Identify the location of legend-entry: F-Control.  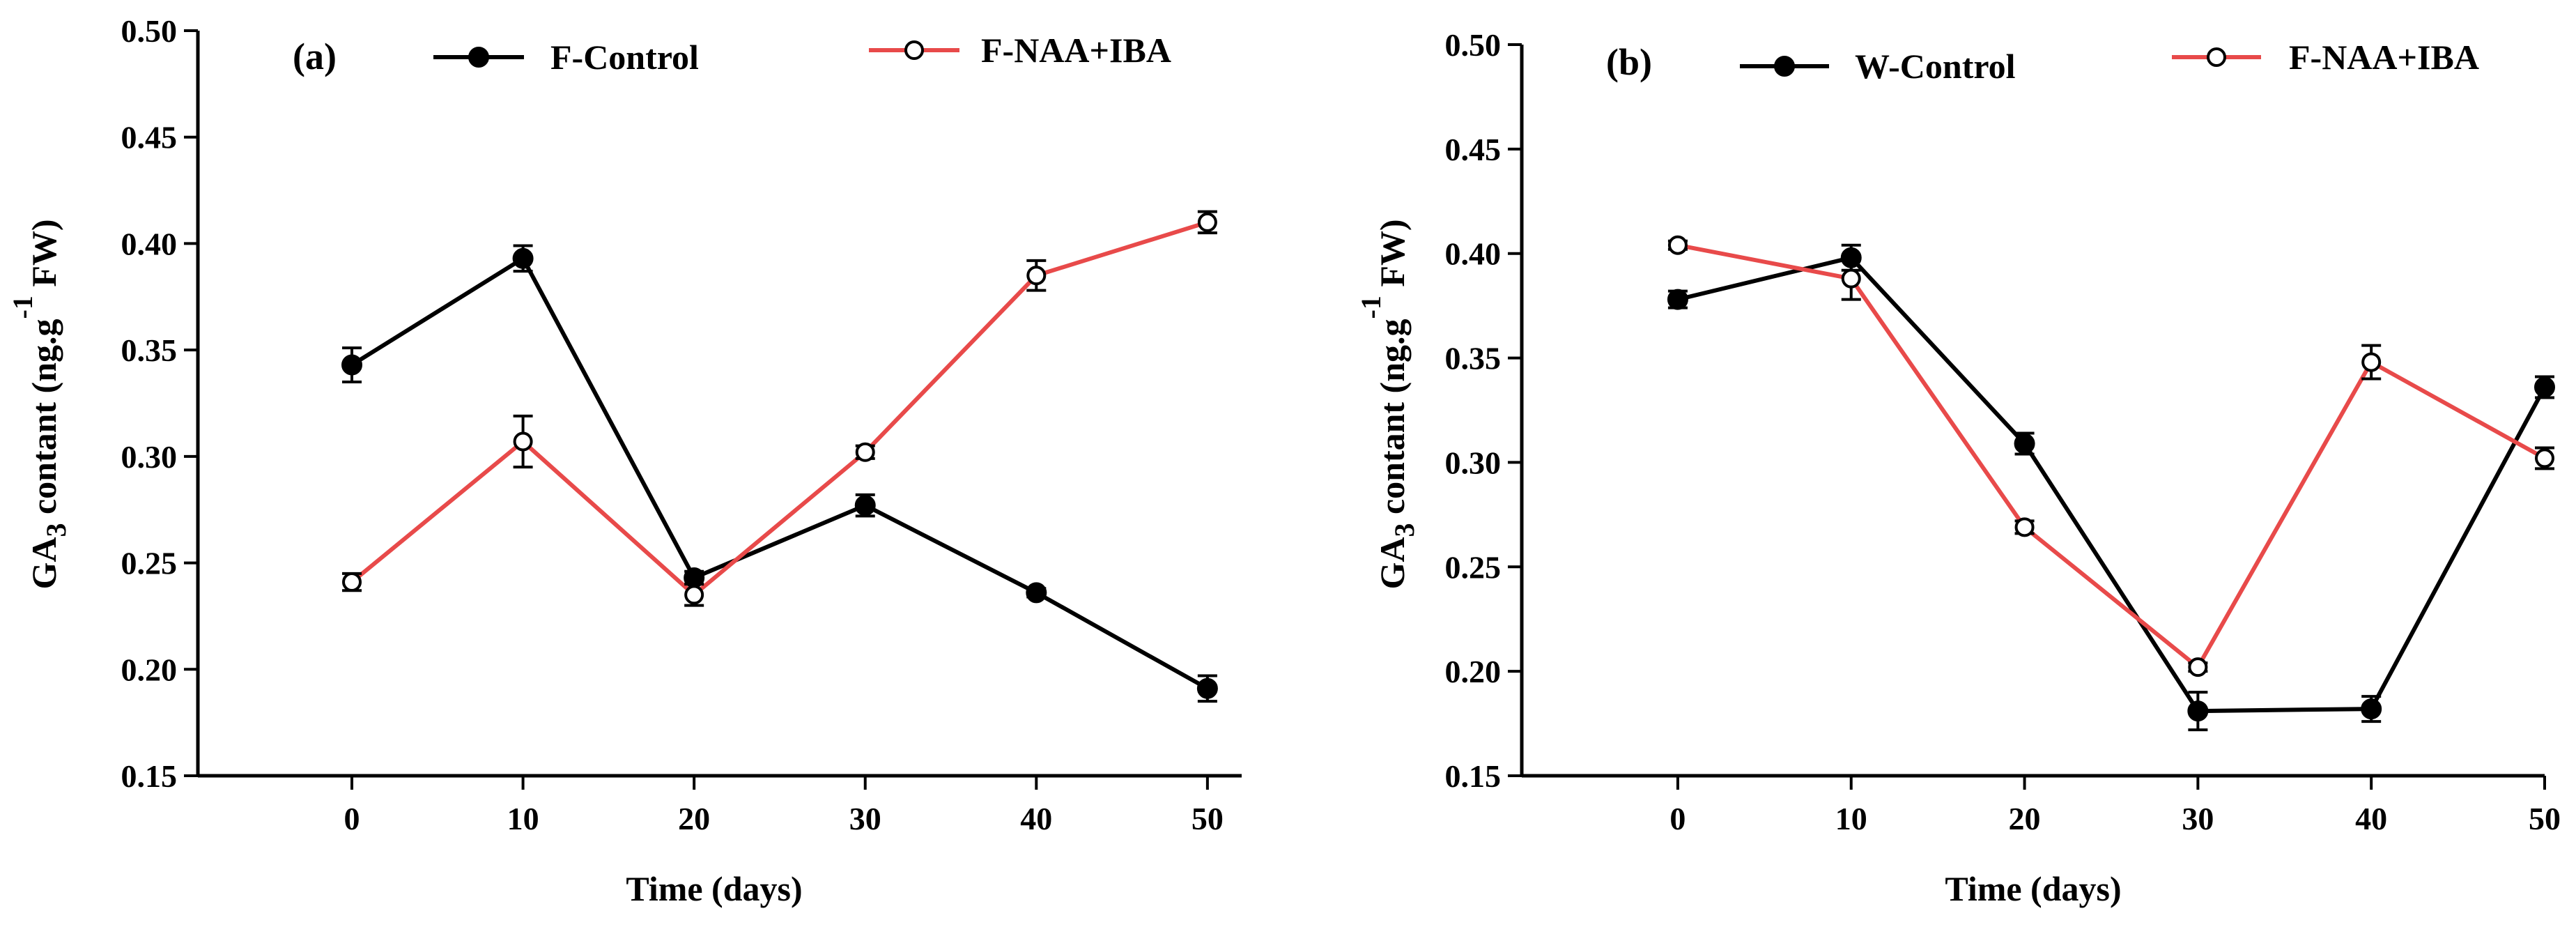
(566, 57).